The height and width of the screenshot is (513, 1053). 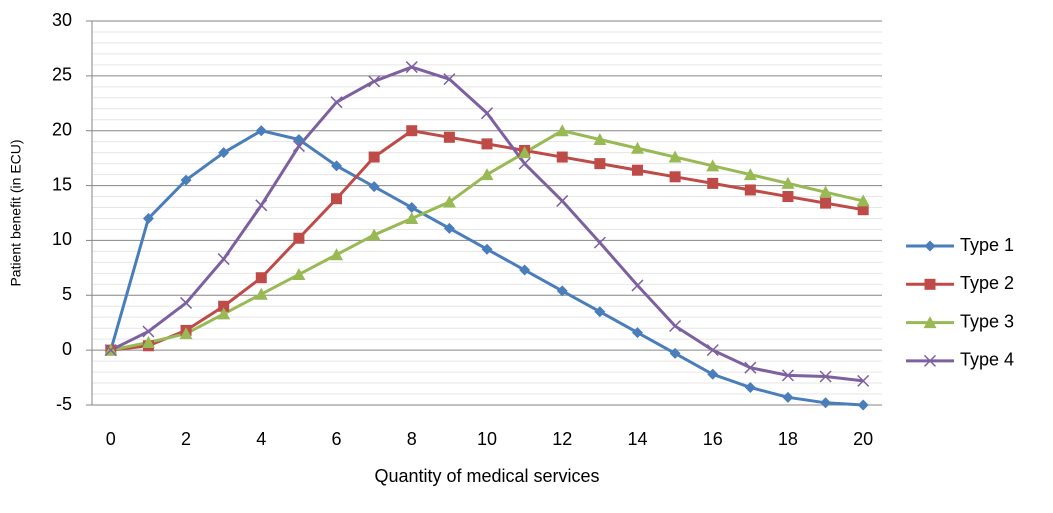 What do you see at coordinates (62, 75) in the screenshot?
I see `y-tick-label: 25` at bounding box center [62, 75].